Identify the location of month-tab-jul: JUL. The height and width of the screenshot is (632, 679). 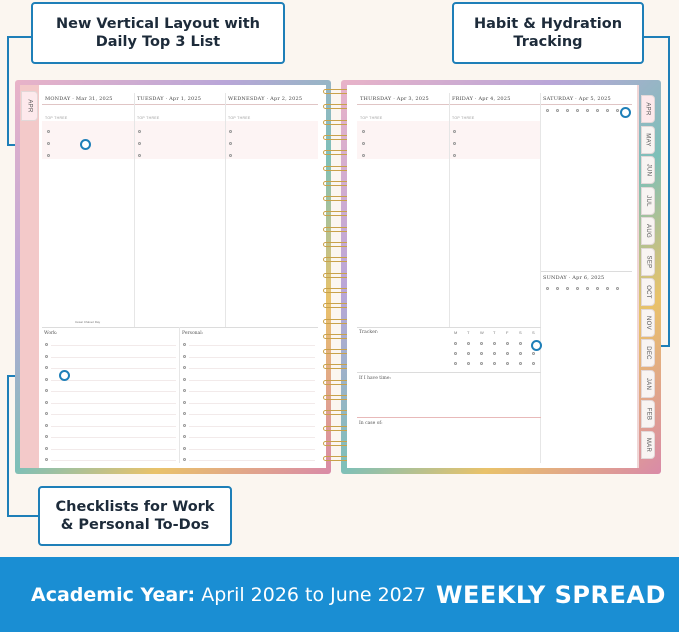
(648, 200).